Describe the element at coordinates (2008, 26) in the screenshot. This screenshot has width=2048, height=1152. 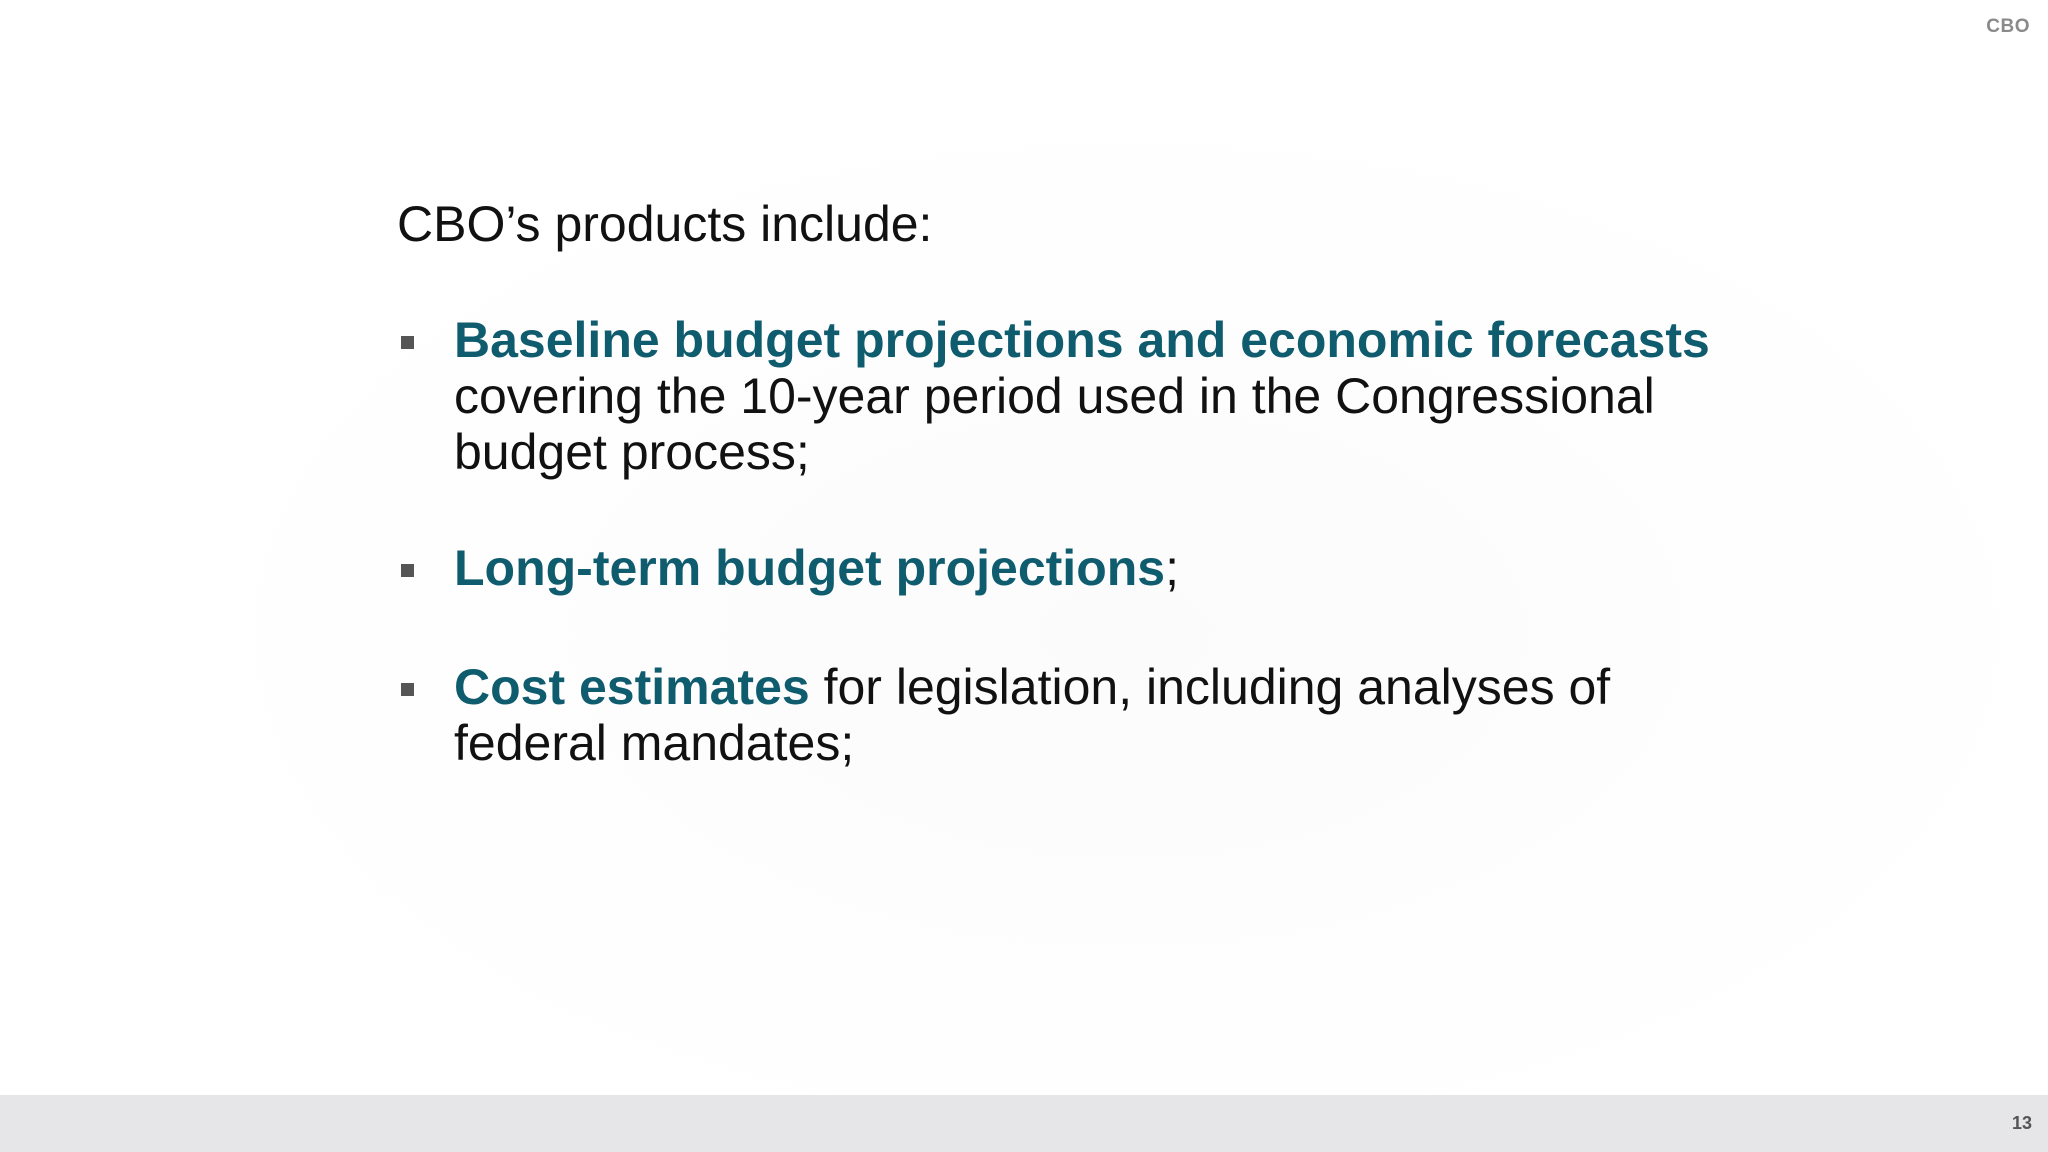
I see `cbo-logo: CBO` at that location.